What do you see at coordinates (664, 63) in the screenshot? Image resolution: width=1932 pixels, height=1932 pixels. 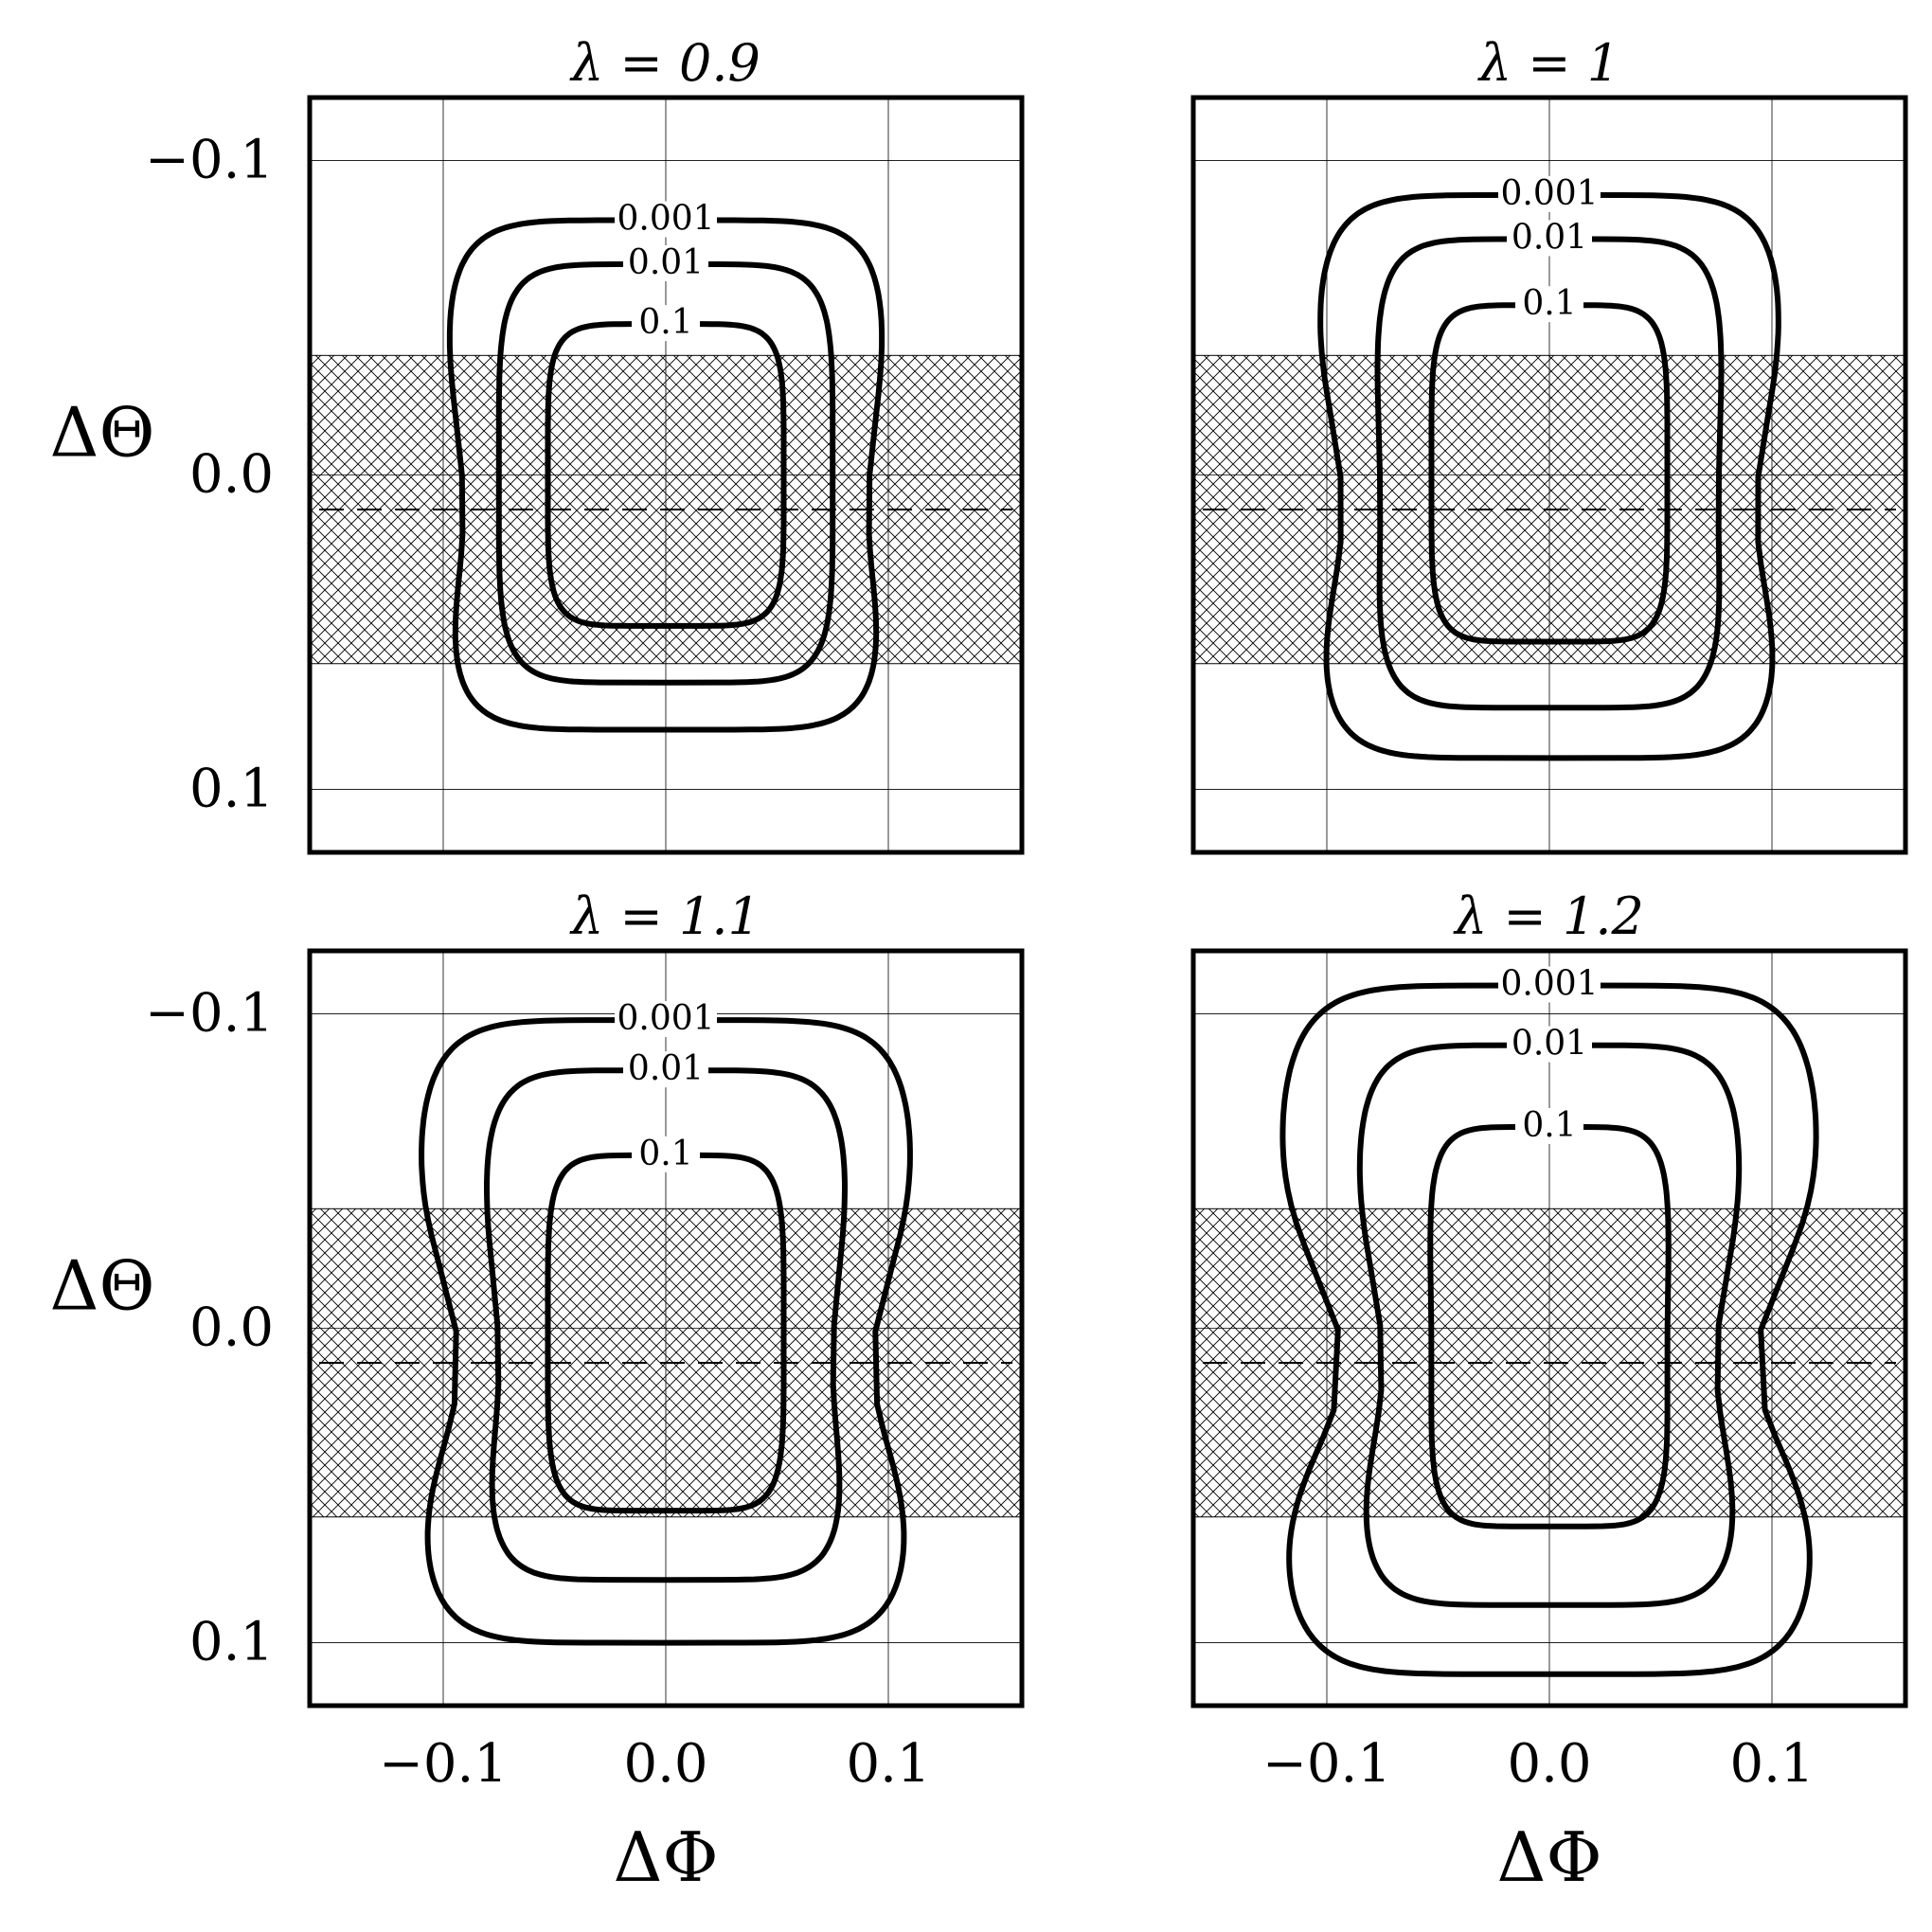 I see `panel-title: λ = 0.9` at bounding box center [664, 63].